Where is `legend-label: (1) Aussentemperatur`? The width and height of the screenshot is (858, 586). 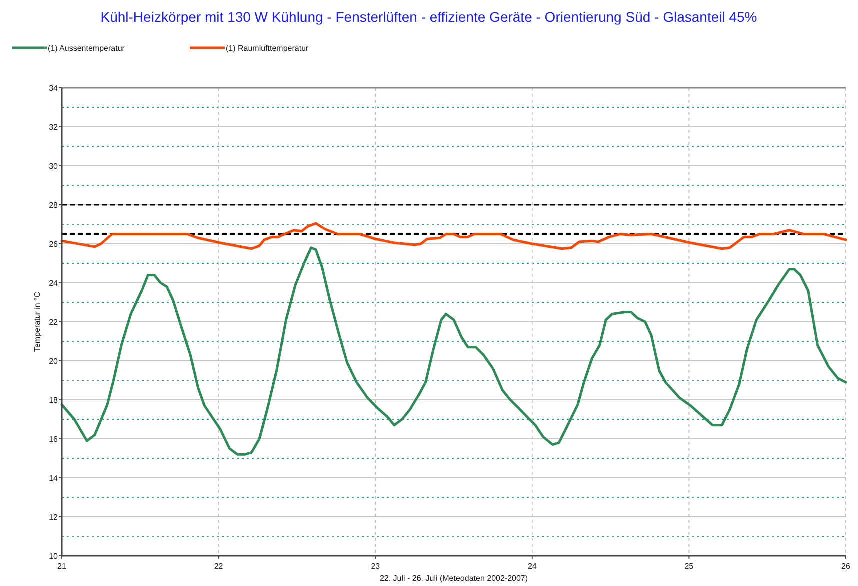 legend-label: (1) Aussentemperatur is located at coordinates (87, 48).